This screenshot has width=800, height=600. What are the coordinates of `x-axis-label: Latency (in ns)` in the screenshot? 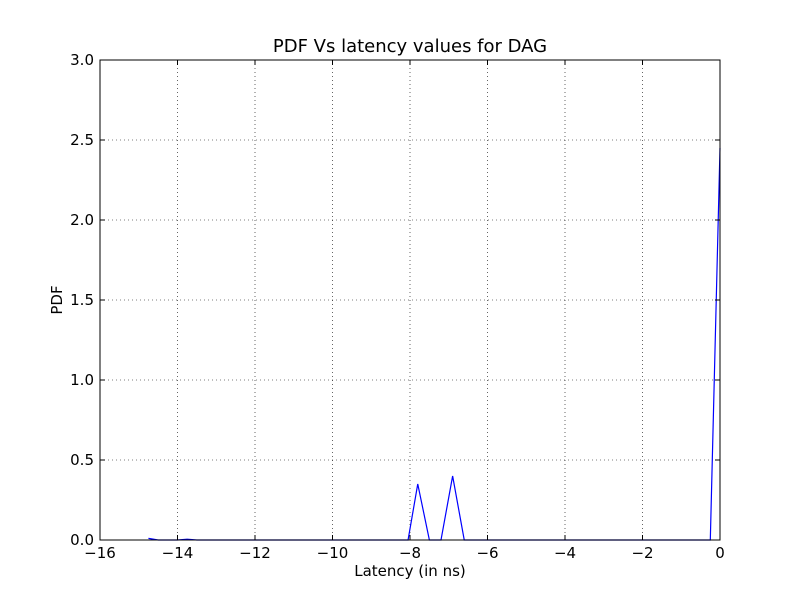 It's located at (410, 571).